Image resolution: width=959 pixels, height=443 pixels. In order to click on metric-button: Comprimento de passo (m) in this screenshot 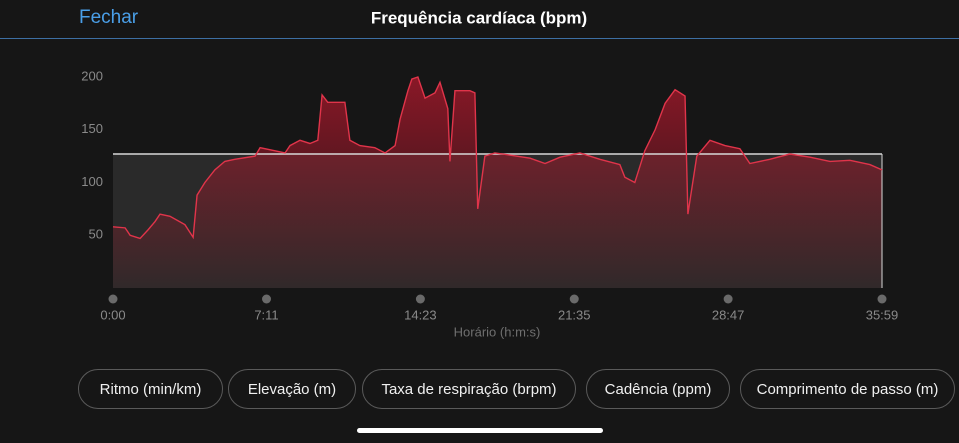, I will do `click(847, 389)`.